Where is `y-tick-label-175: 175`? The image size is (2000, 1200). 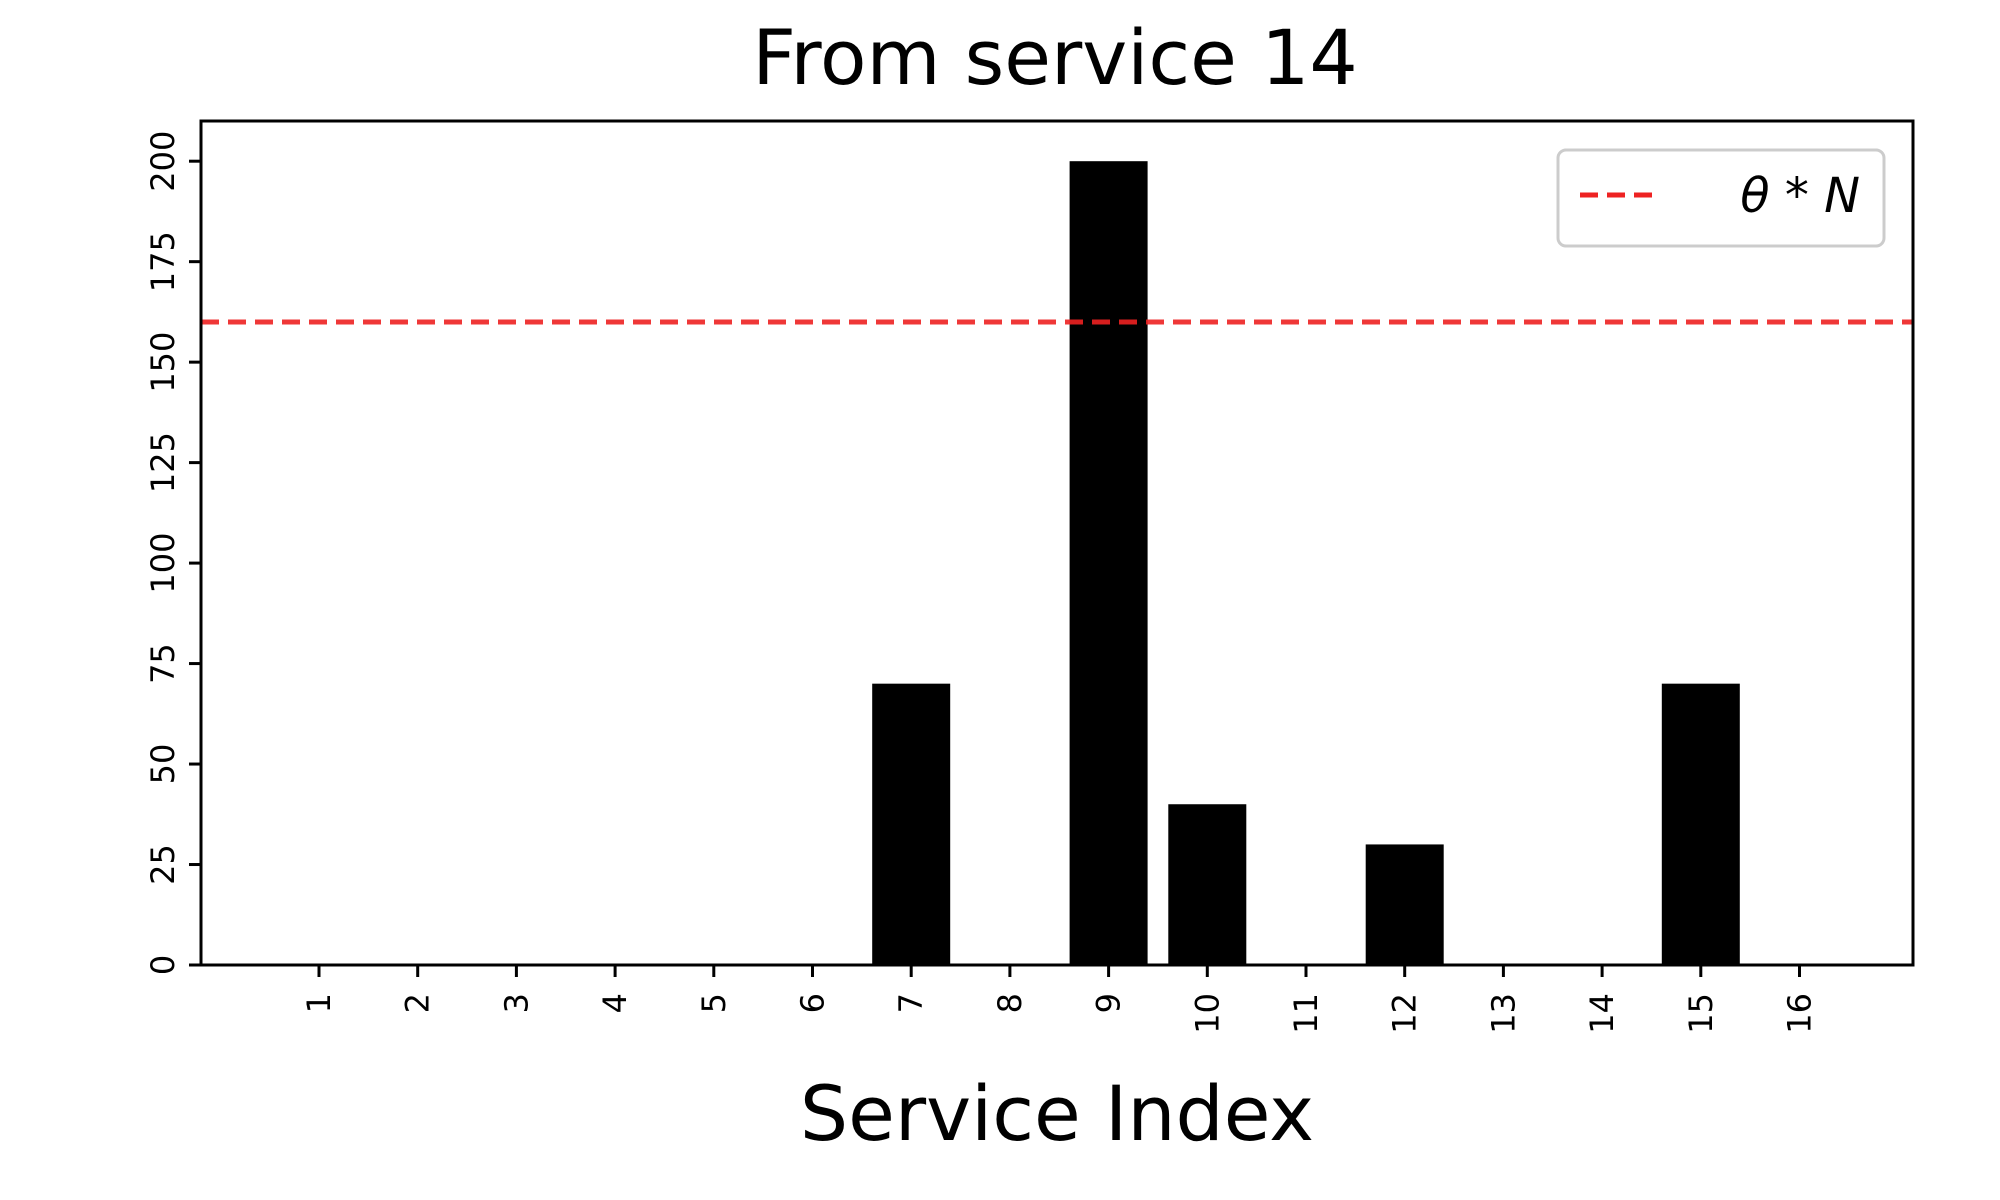 y-tick-label-175: 175 is located at coordinates (163, 261).